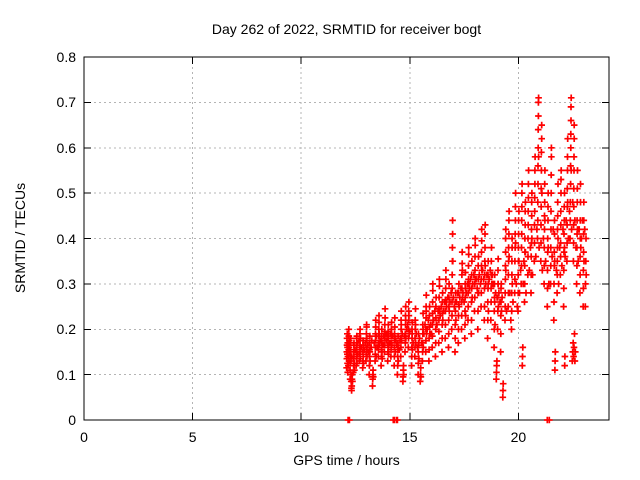 The image size is (640, 480). I want to click on y-tick-label: 0.3, so click(66, 283).